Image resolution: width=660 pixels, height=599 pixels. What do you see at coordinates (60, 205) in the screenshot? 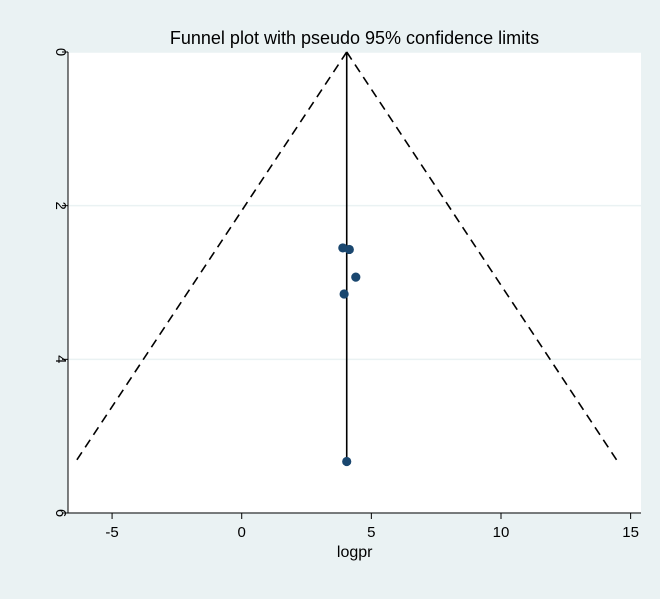
I see `y-tick-label-2: 2` at bounding box center [60, 205].